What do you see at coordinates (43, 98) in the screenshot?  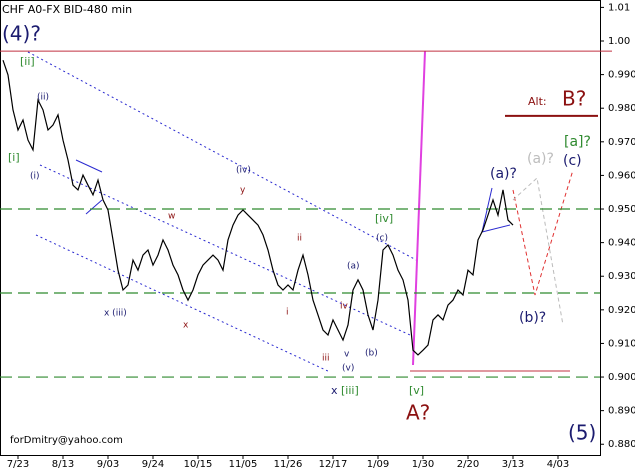 I see `wave-label: (ii)` at bounding box center [43, 98].